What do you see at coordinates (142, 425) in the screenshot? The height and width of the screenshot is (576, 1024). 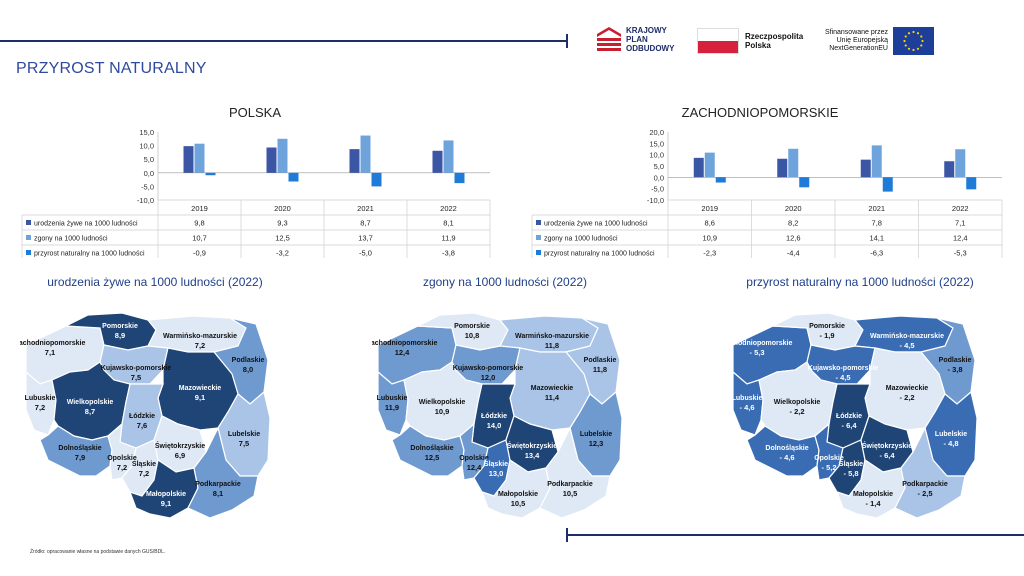 I see `region-value-label: 7,6` at bounding box center [142, 425].